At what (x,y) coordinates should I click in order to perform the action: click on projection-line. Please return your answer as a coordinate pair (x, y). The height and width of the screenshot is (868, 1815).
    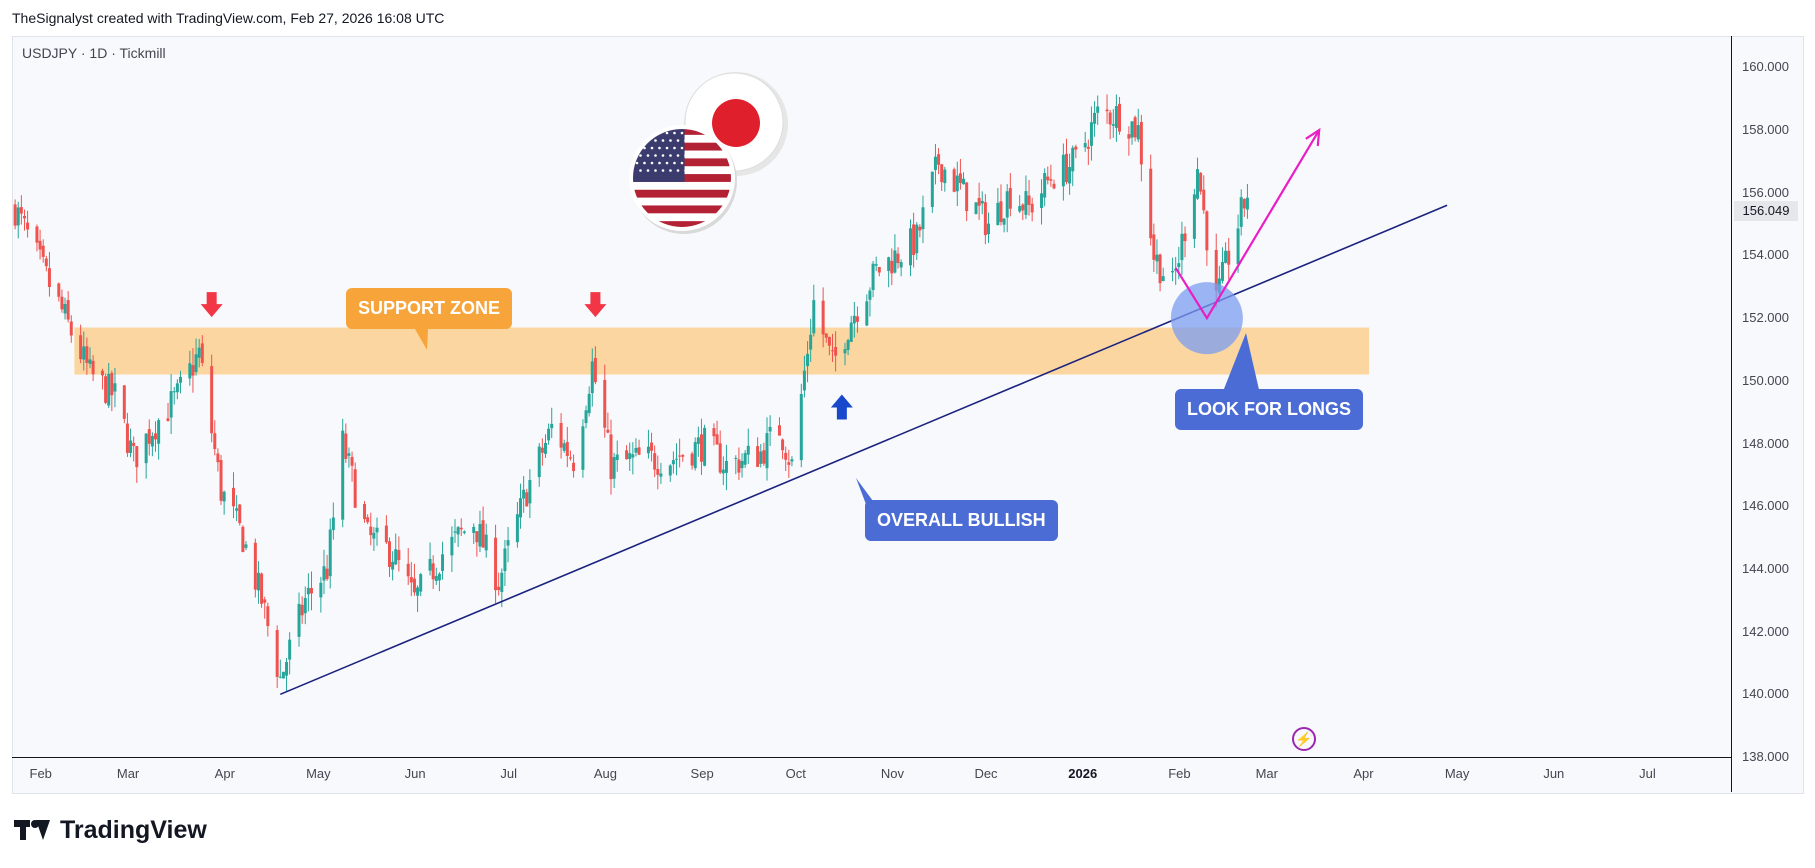
    Looking at the image, I should click on (1247, 225).